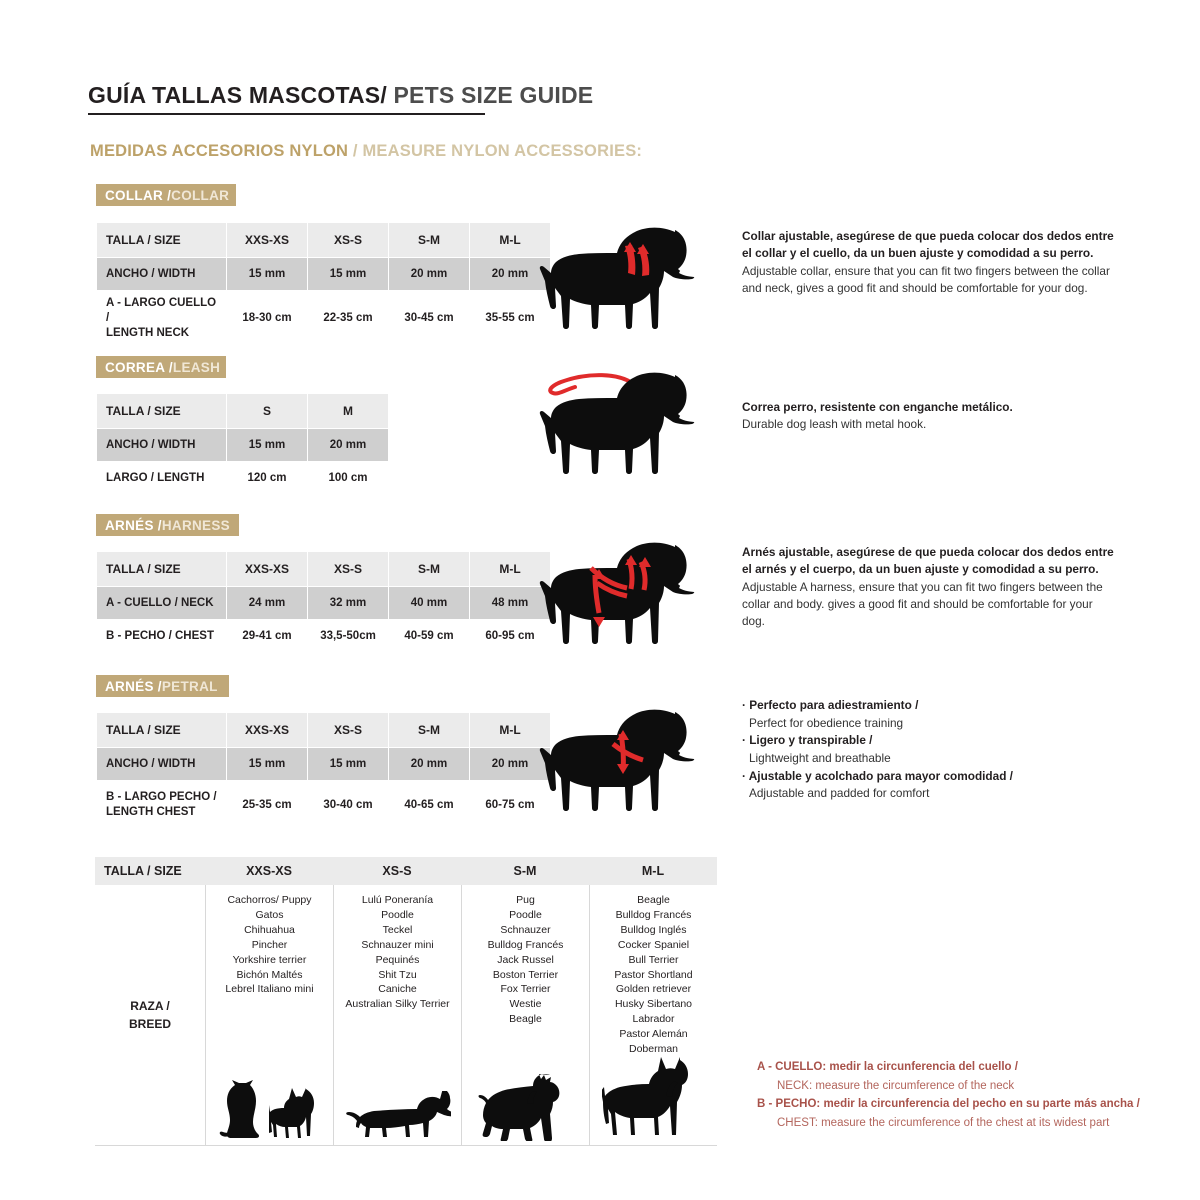  What do you see at coordinates (348, 805) in the screenshot?
I see `cell-chest-xs-s: 30-40 cm` at bounding box center [348, 805].